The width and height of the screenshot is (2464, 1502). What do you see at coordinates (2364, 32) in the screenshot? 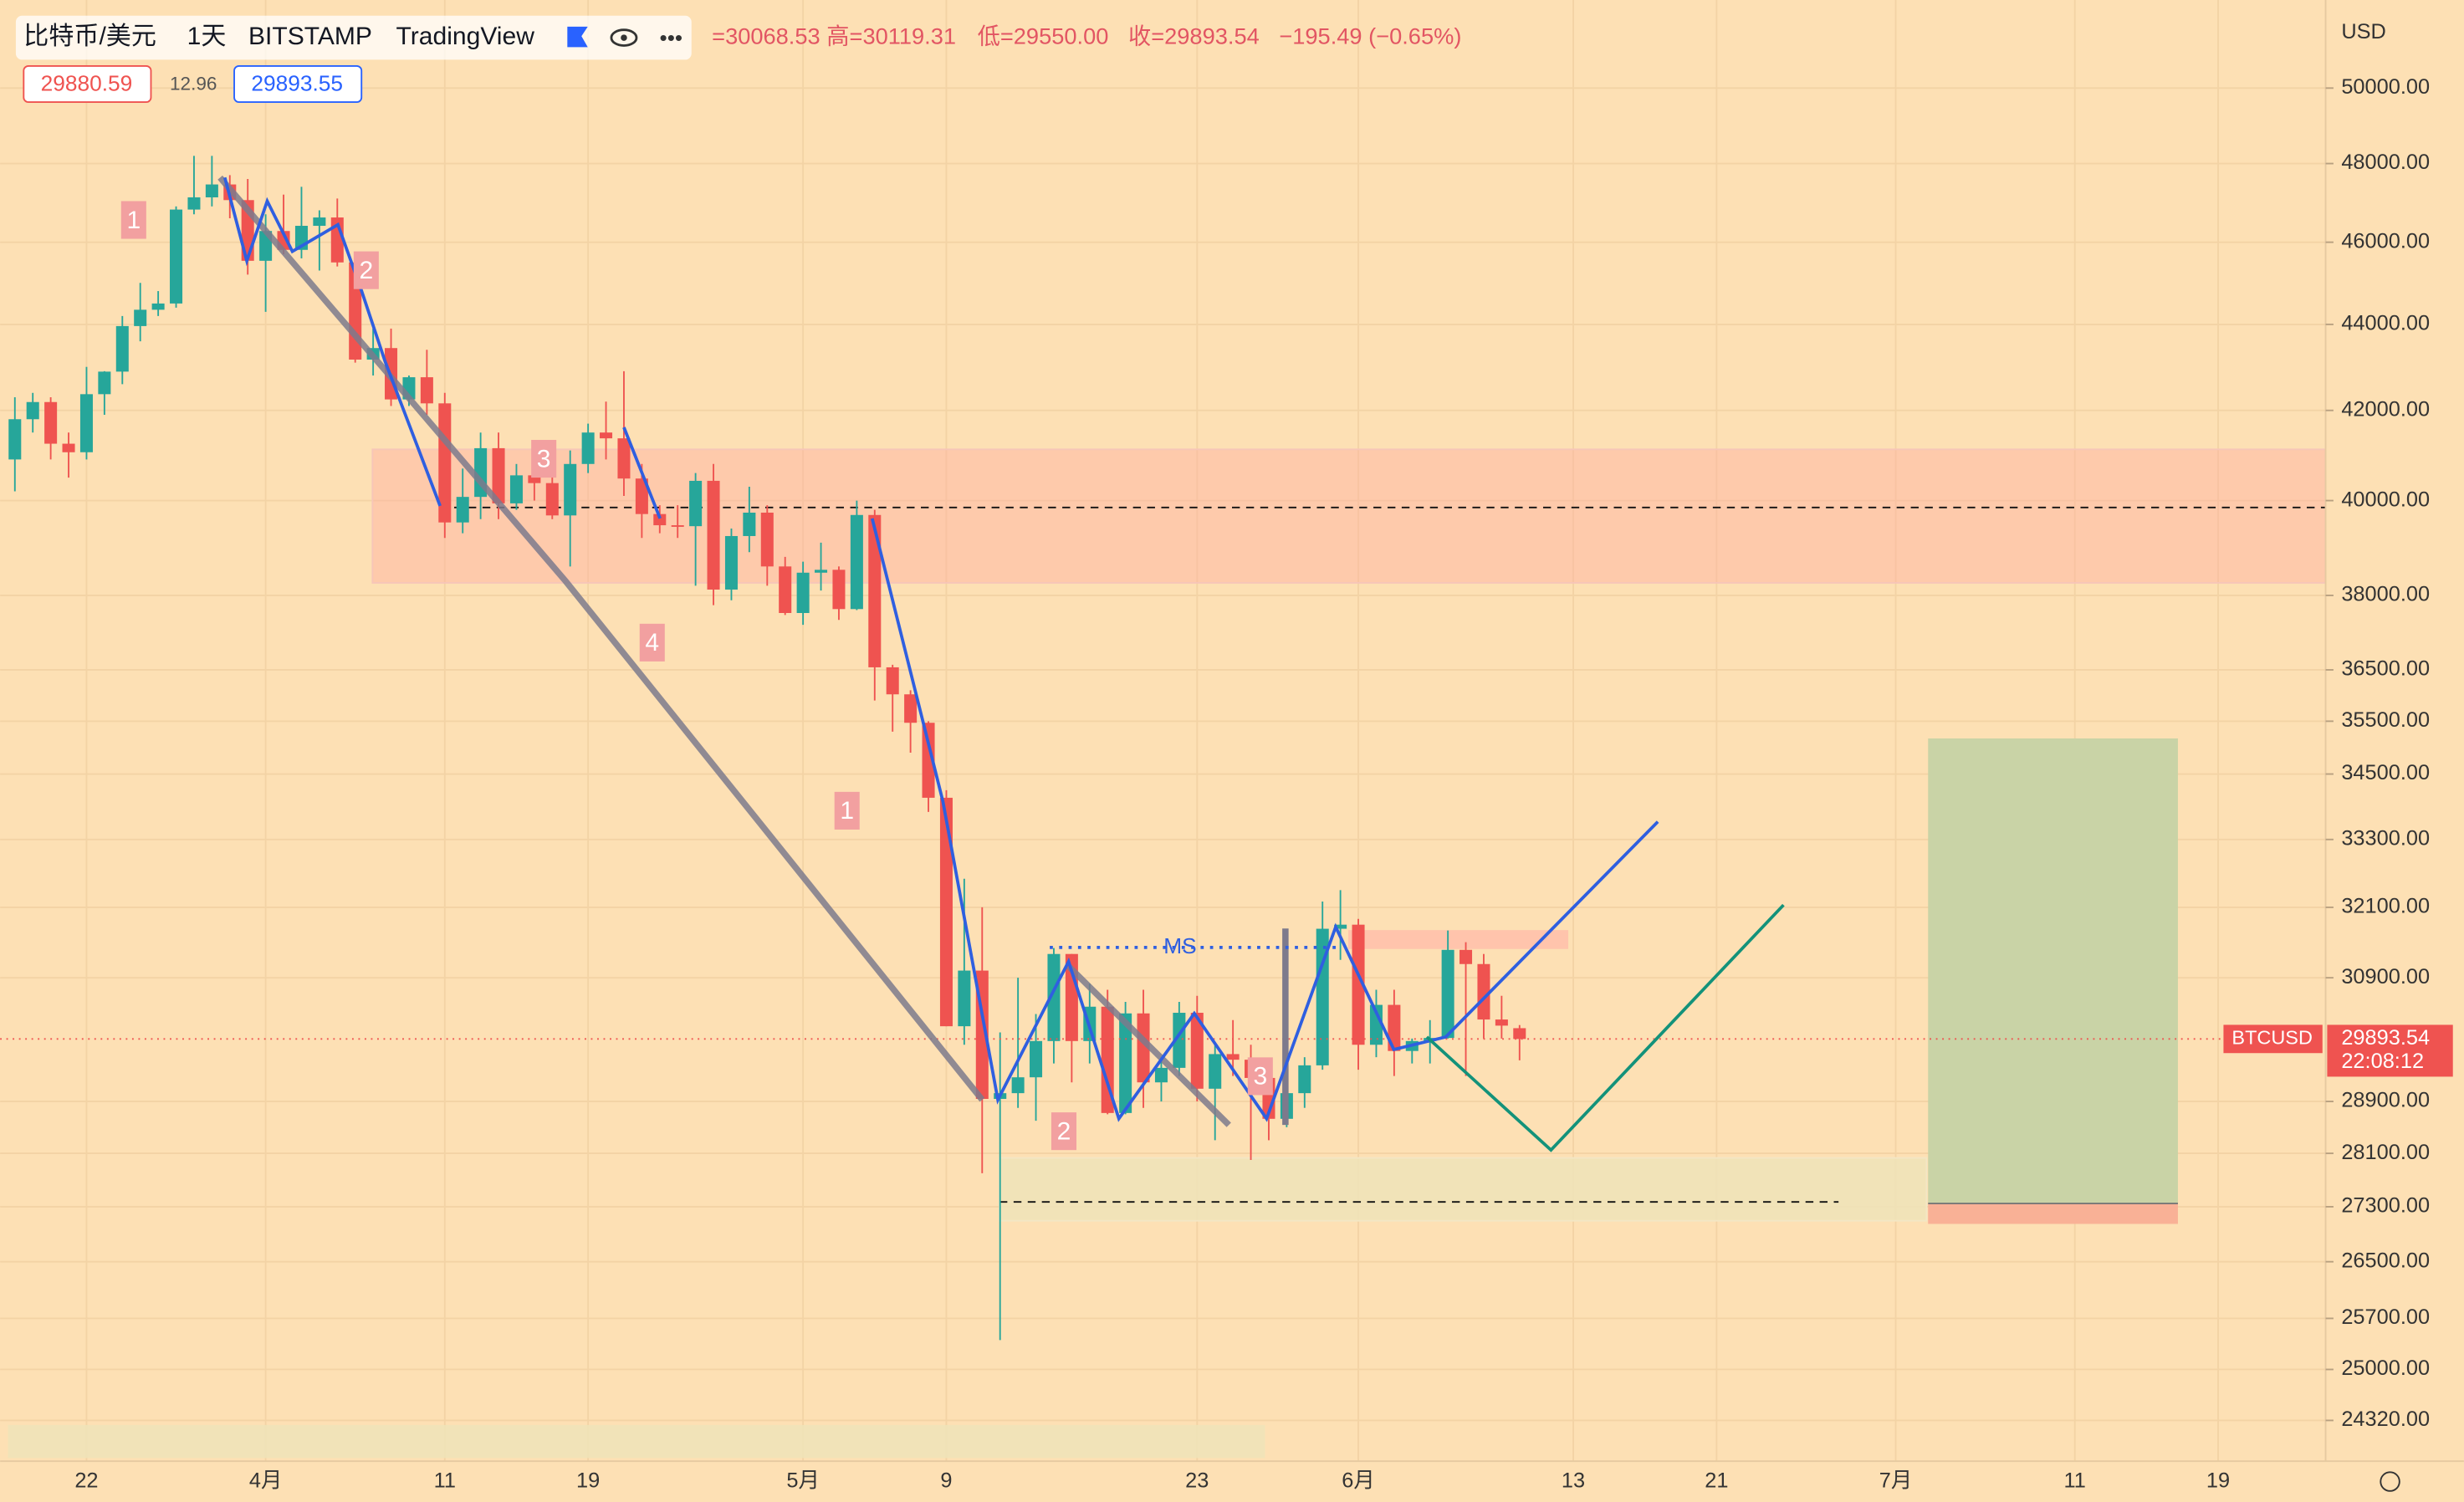
I see `currency: USD` at bounding box center [2364, 32].